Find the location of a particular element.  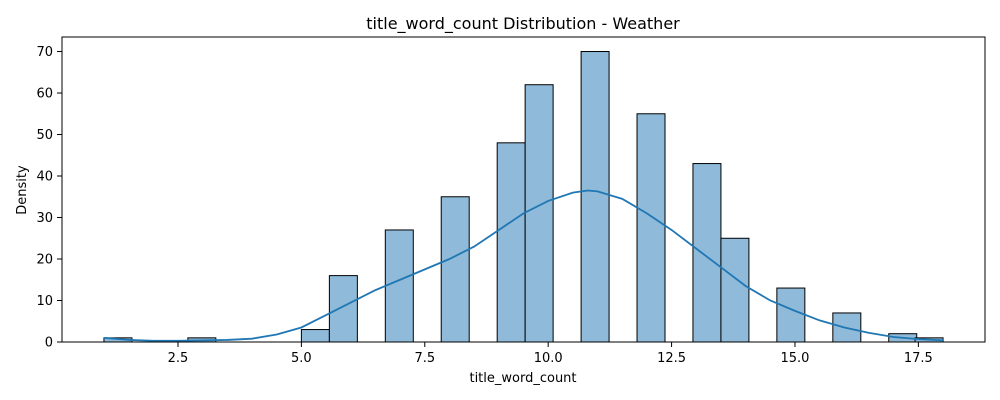

y-tick-label: 30 is located at coordinates (44, 218).